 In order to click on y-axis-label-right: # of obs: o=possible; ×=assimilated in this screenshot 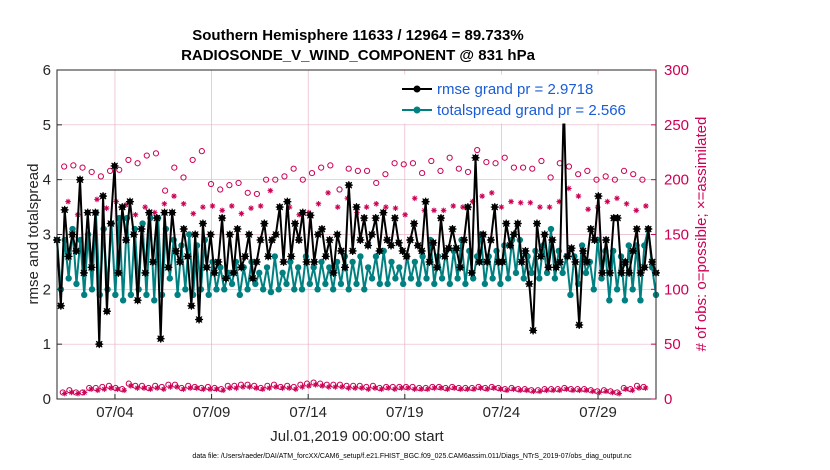, I will do `click(701, 234)`.